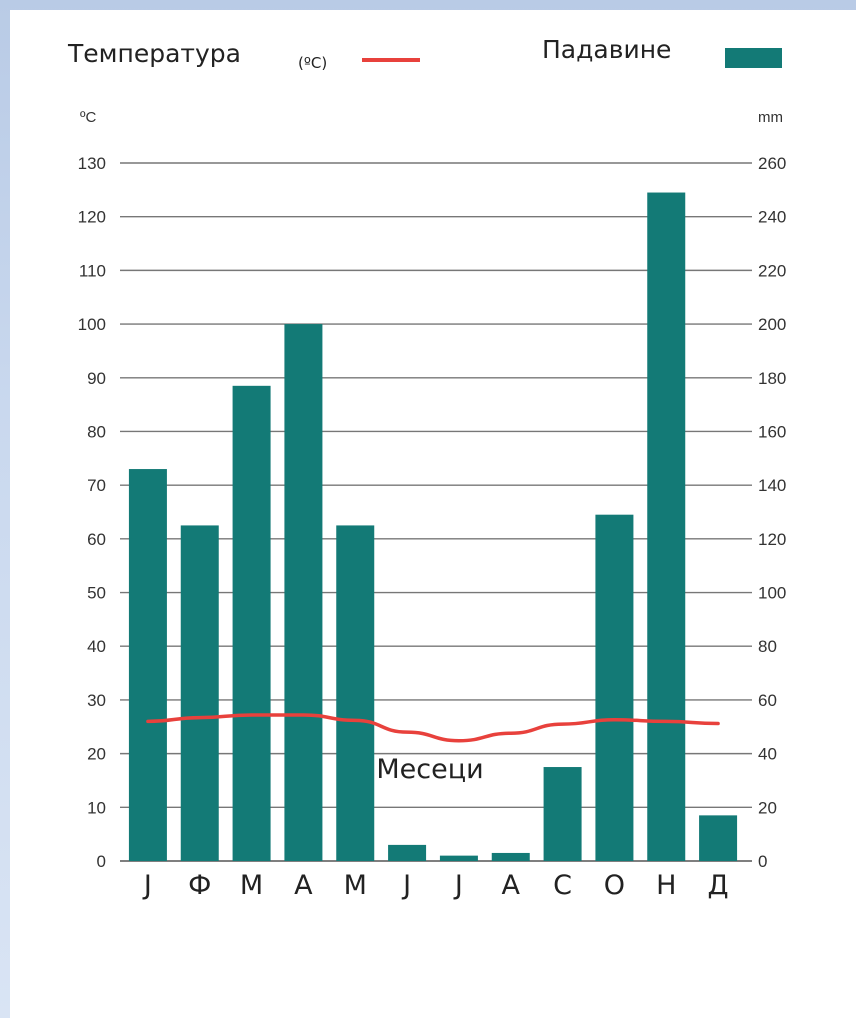 Image resolution: width=856 pixels, height=1018 pixels. I want to click on right-tick-label: 20, so click(767, 807).